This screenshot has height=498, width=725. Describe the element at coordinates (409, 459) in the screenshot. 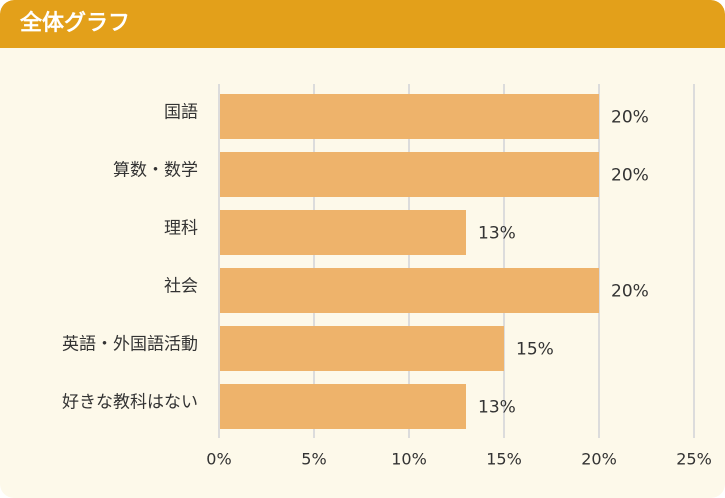

I see `x-tick-label-2: 10%` at that location.